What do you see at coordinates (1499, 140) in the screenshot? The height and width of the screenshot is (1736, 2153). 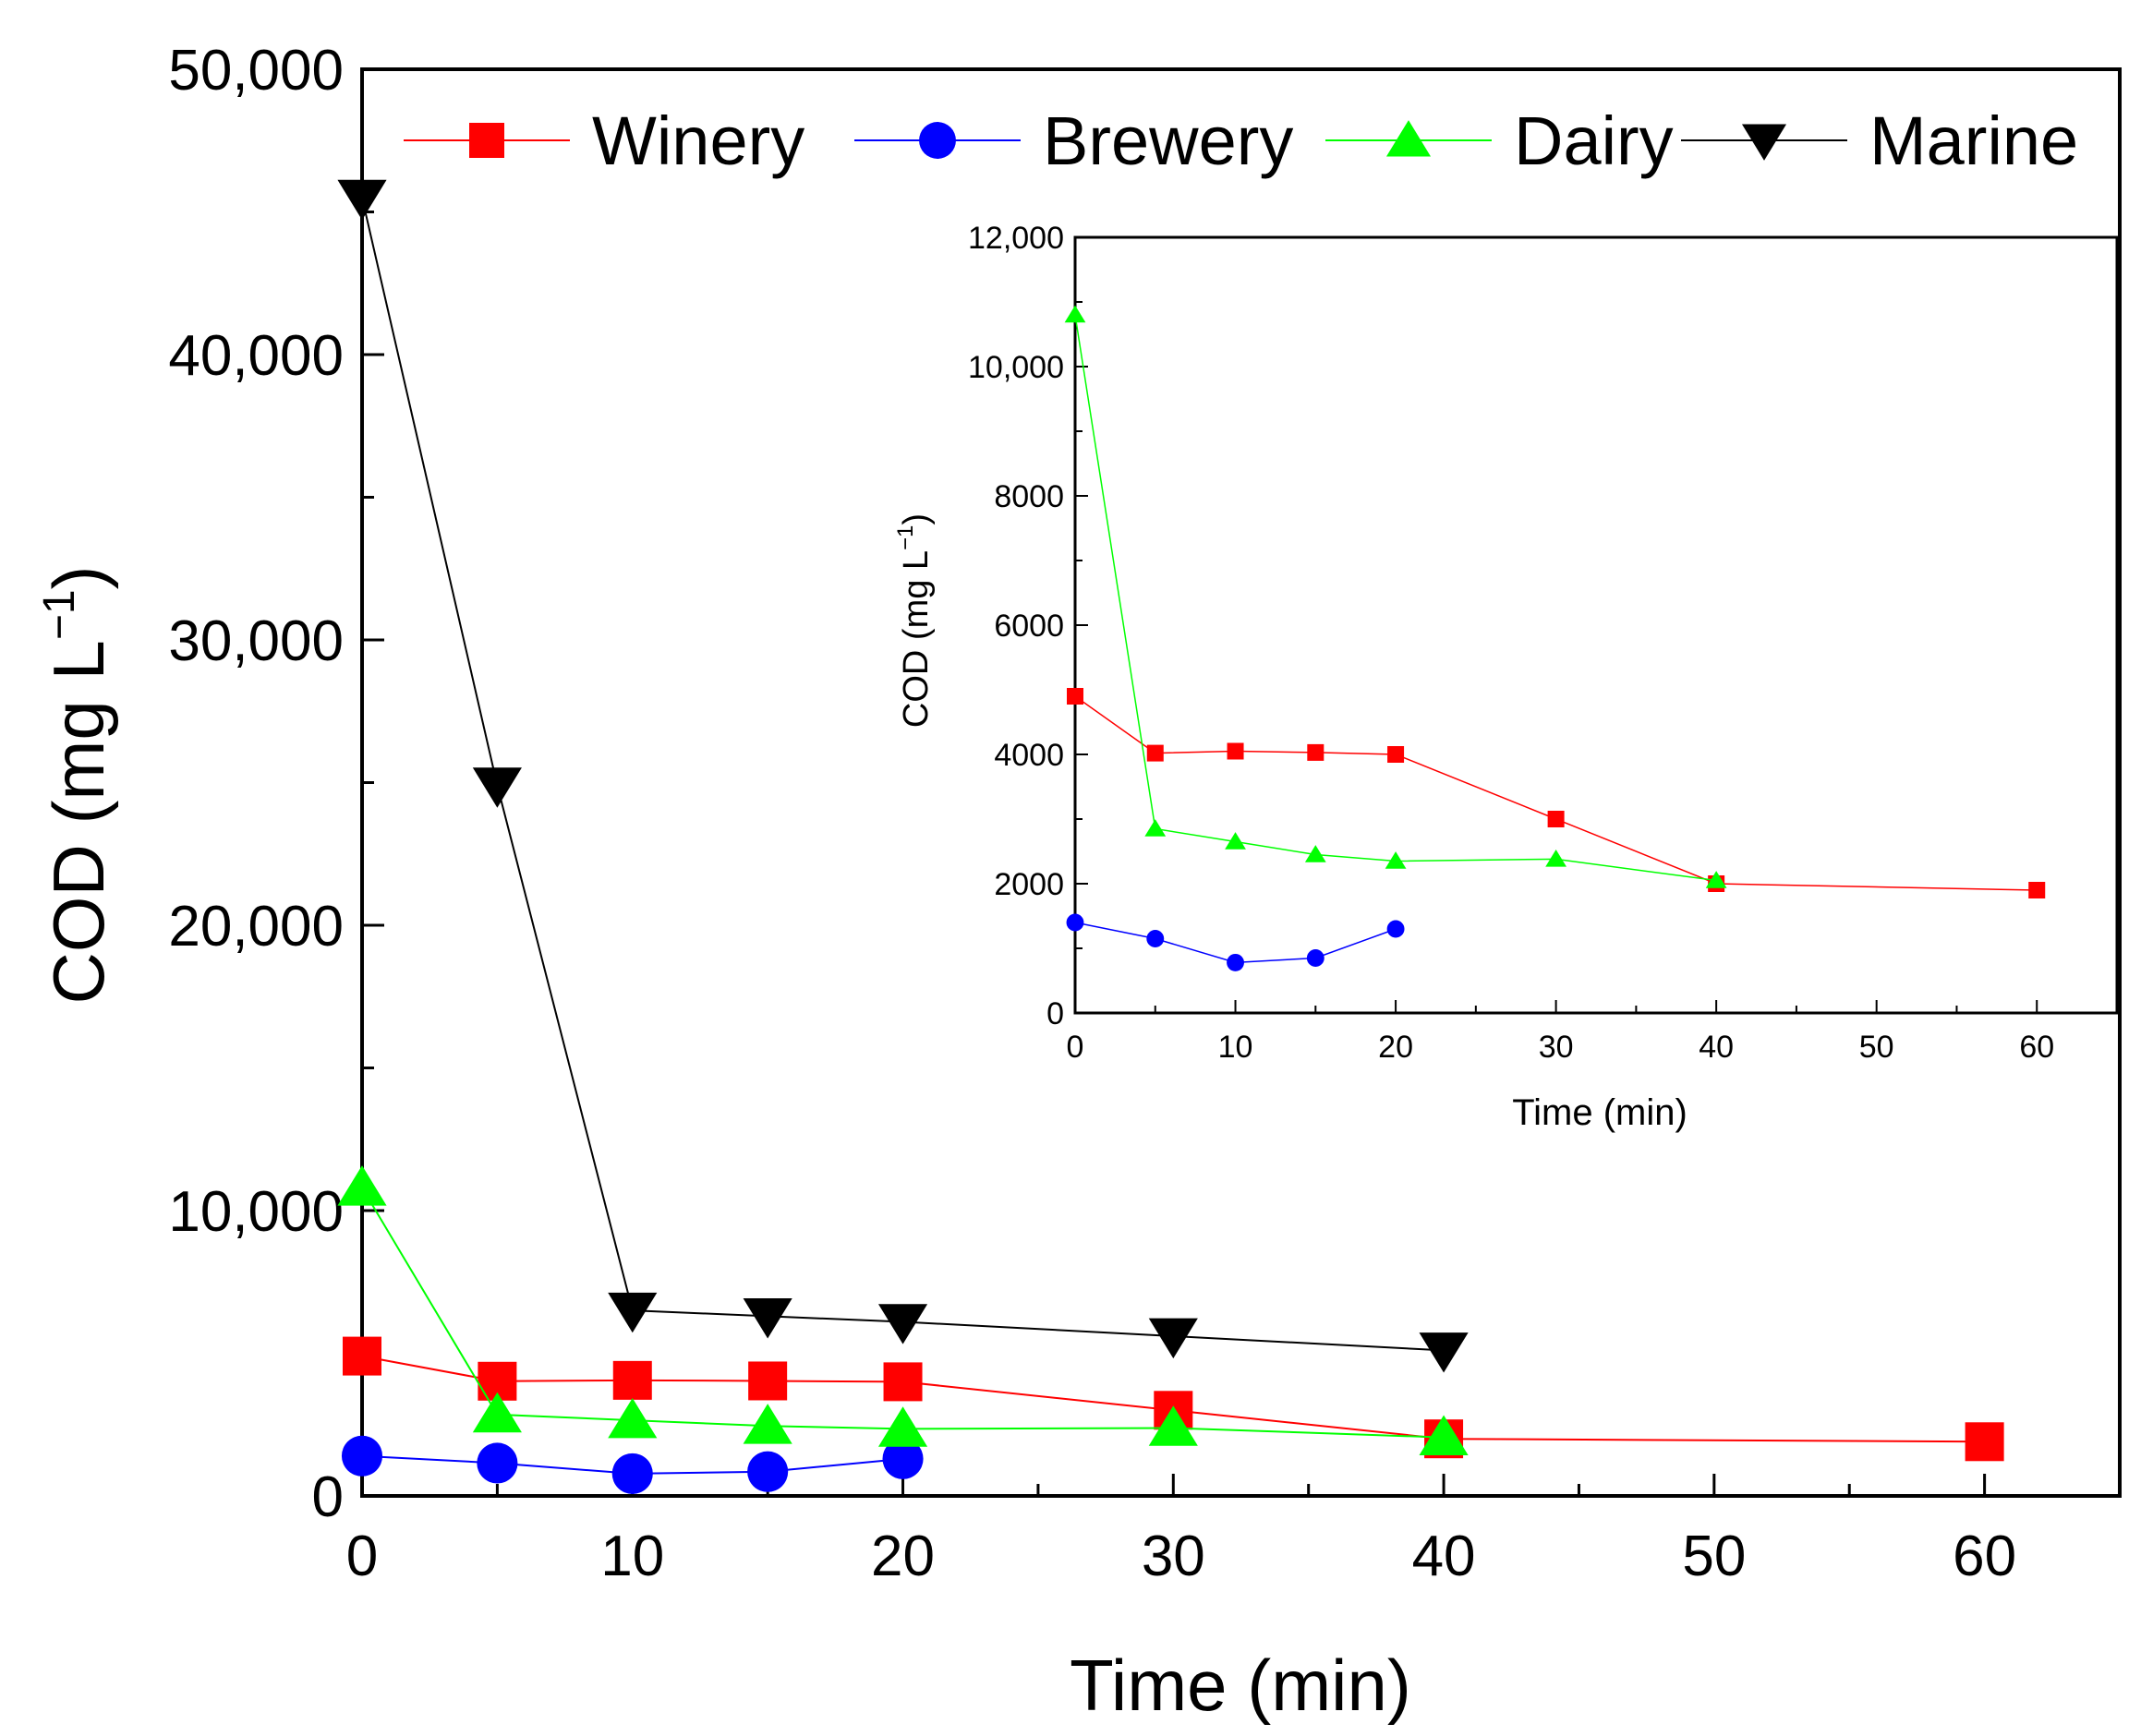 I see `legend-item-dairy: Dairy` at bounding box center [1499, 140].